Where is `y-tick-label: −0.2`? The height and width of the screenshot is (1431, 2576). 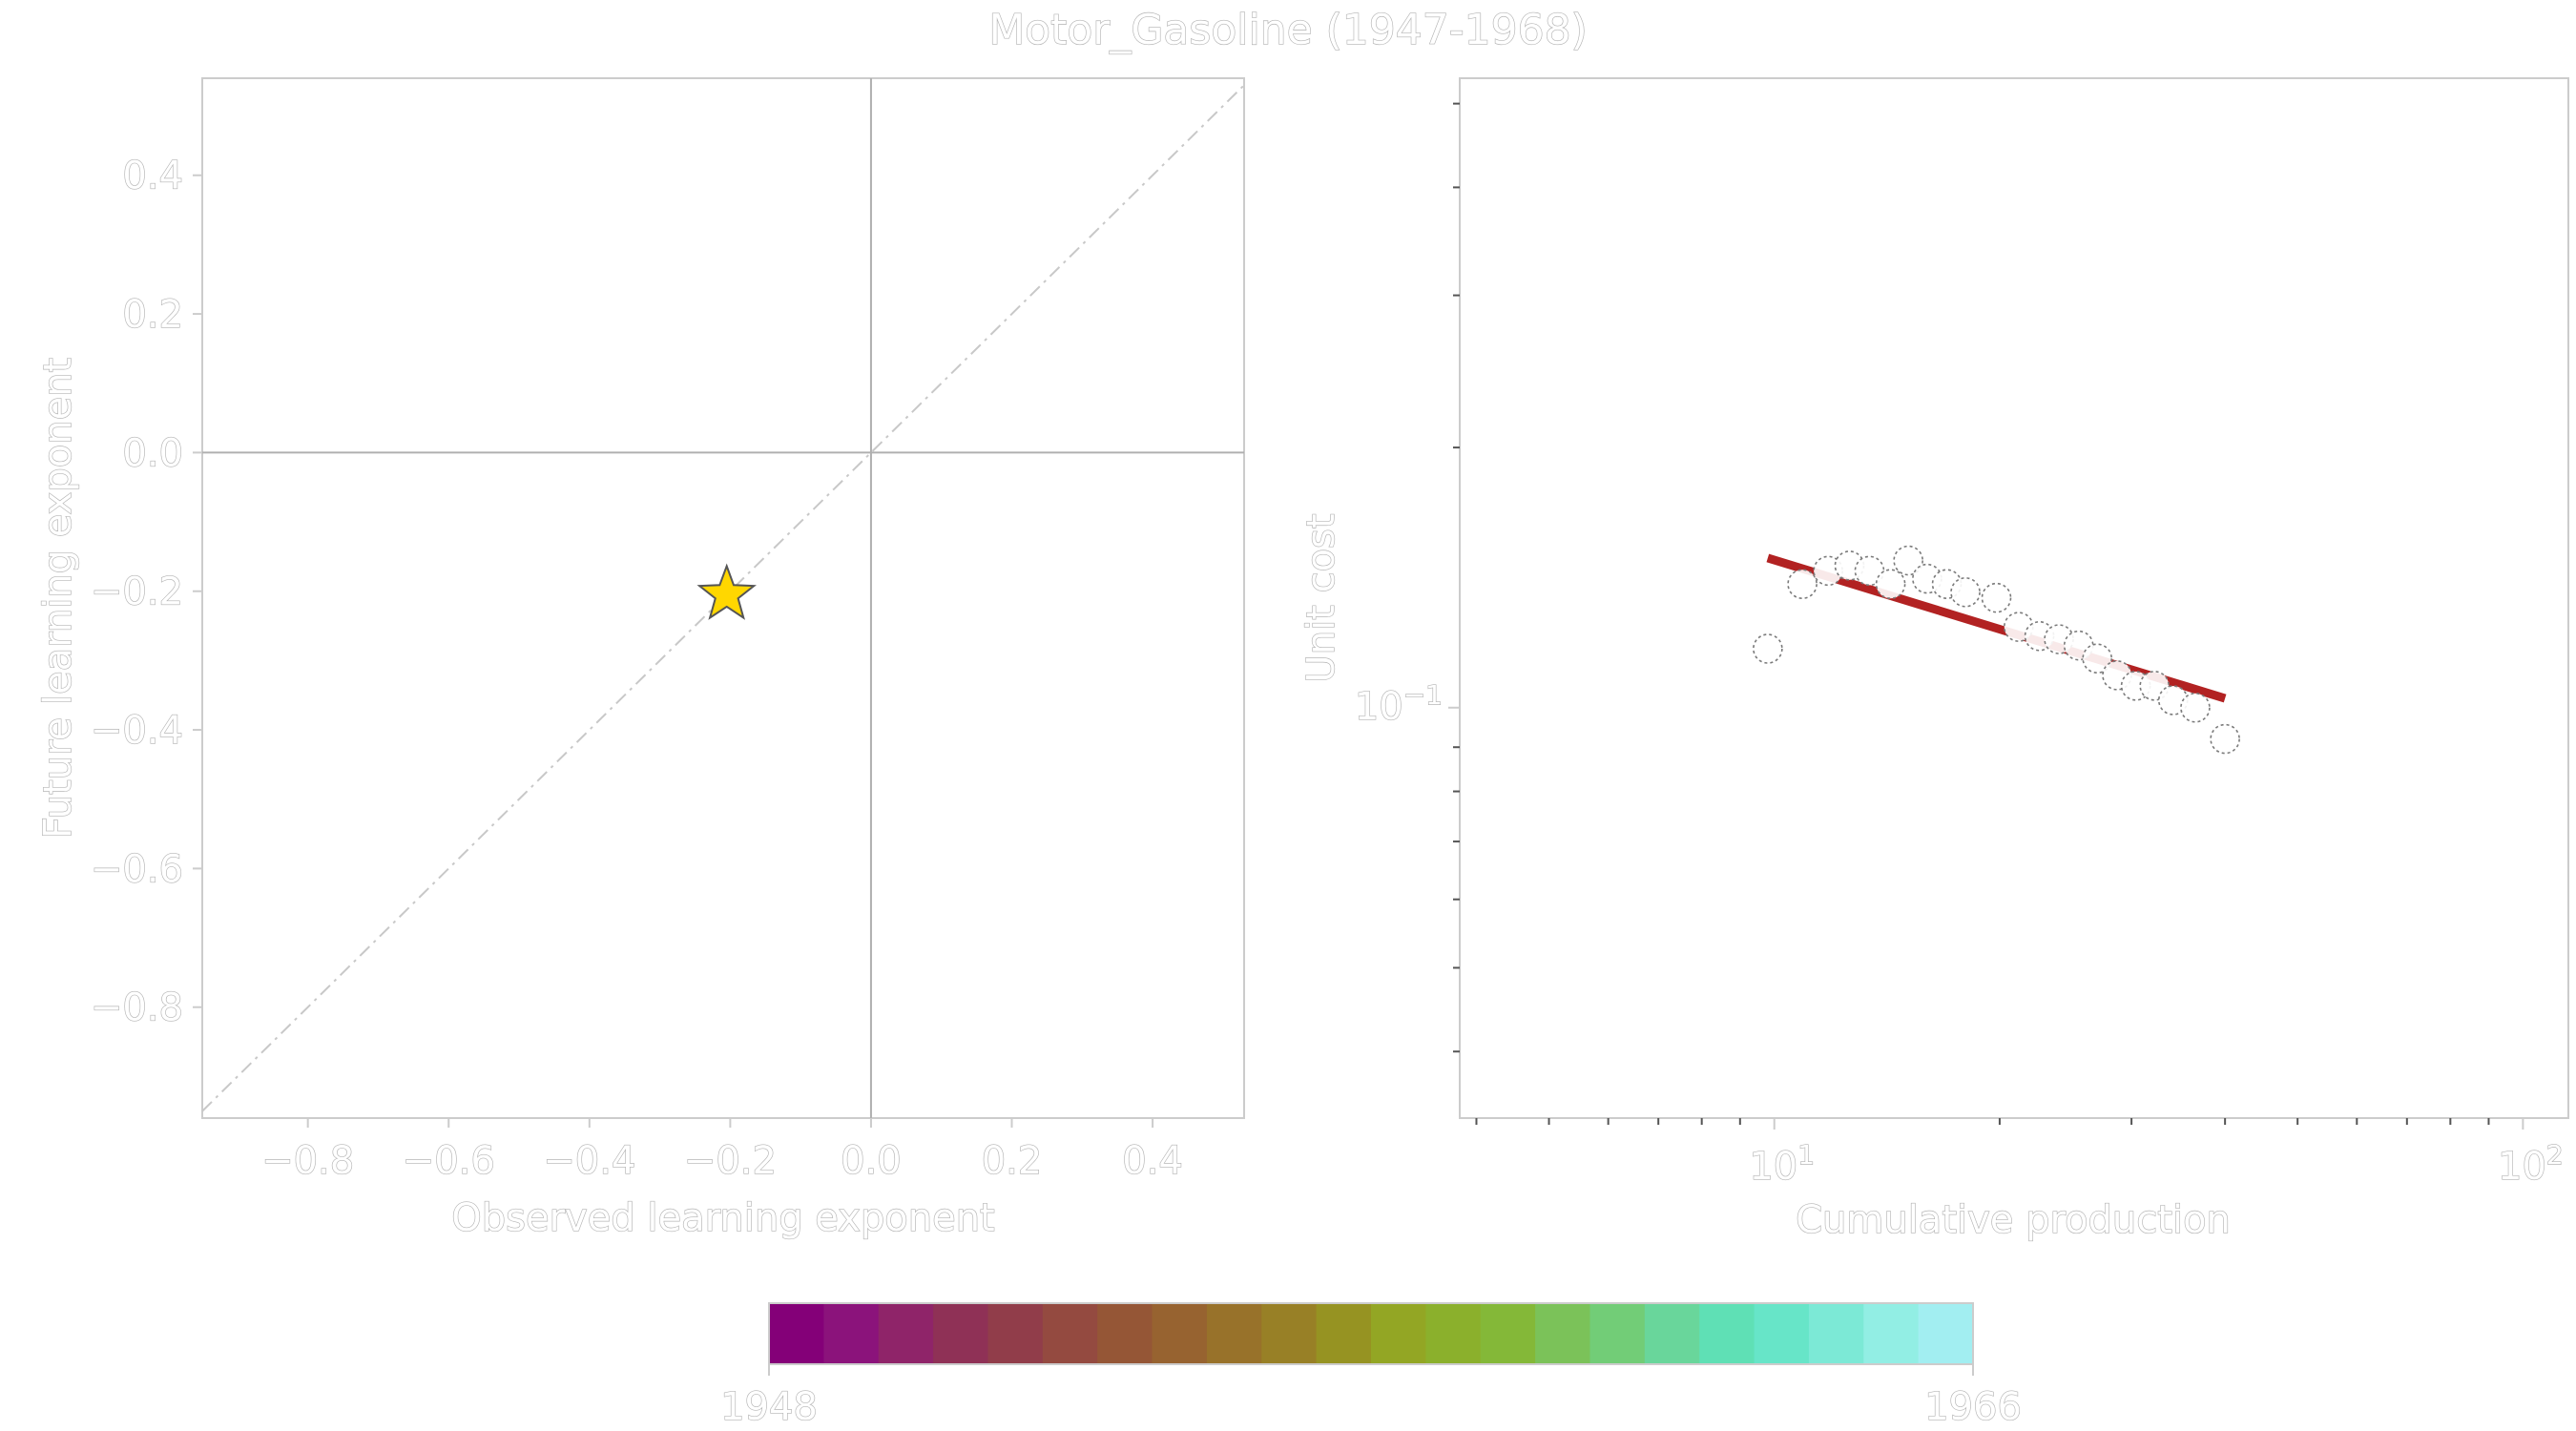
y-tick-label: −0.2 is located at coordinates (137, 592).